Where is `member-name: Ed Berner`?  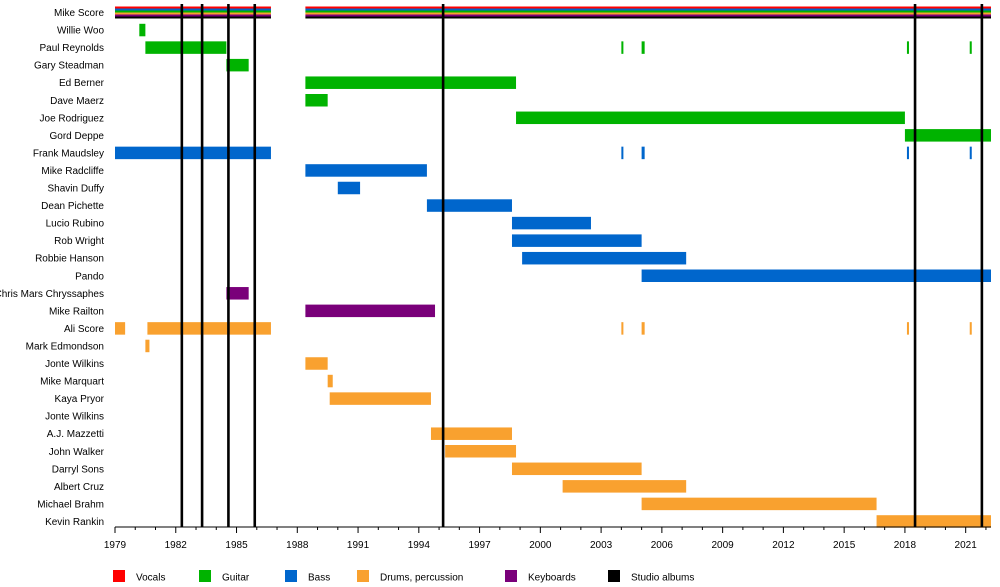
member-name: Ed Berner is located at coordinates (82, 83).